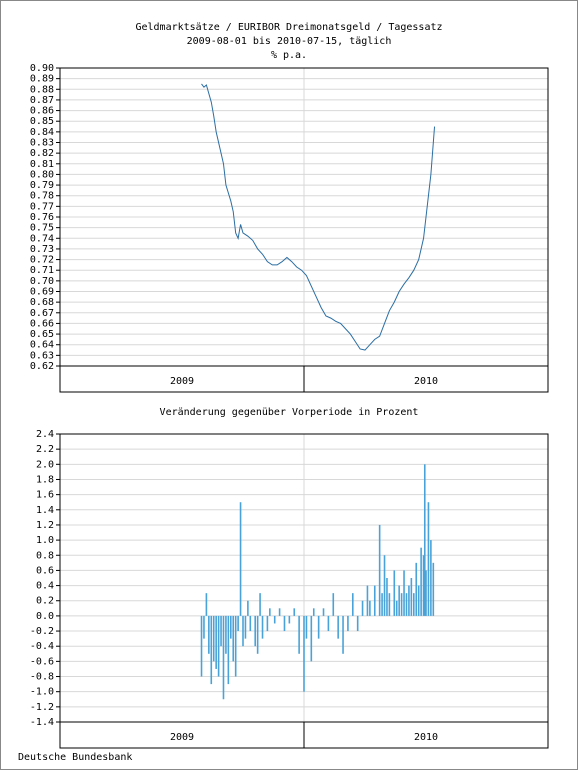 This screenshot has width=578, height=770. I want to click on y-tick-label: 1.2, so click(45, 525).